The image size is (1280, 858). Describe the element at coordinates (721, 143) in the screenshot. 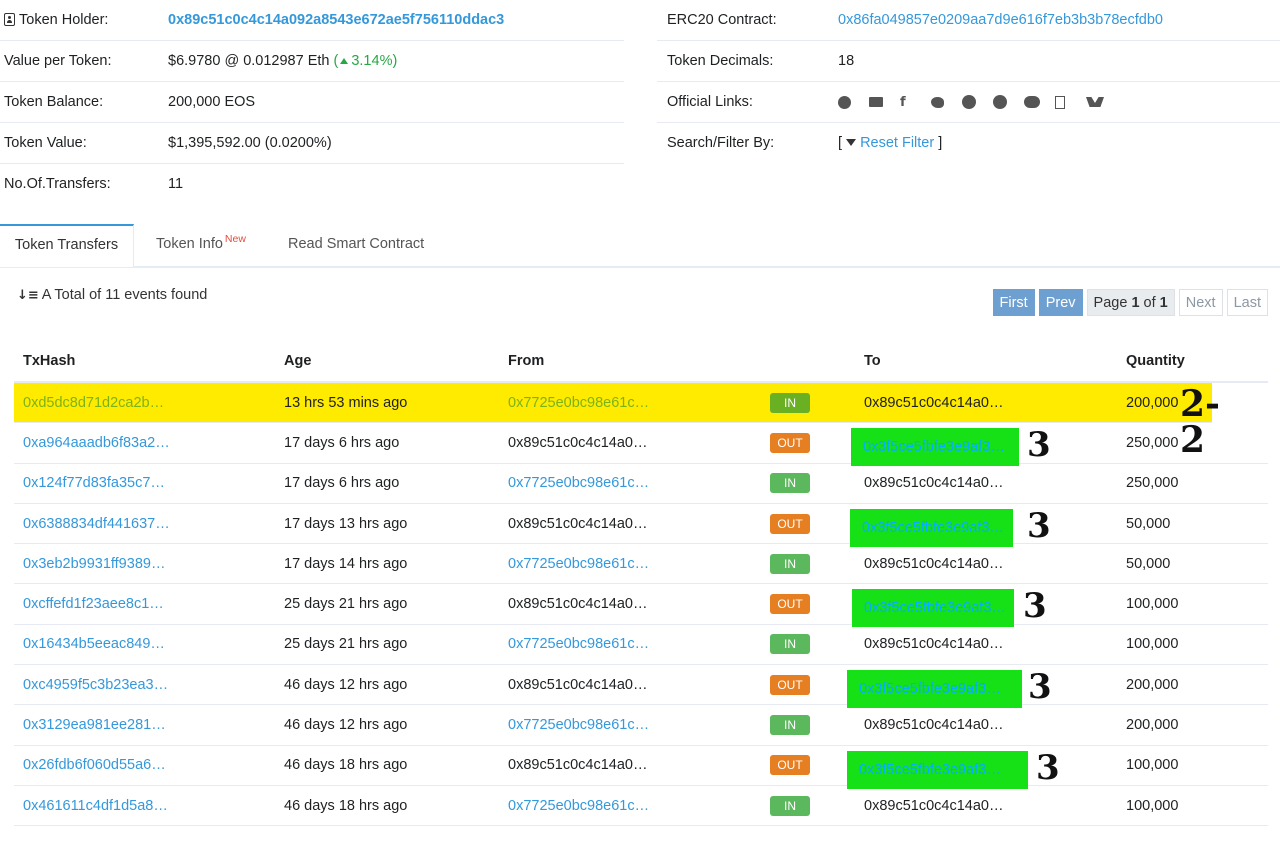

I see `filter-label: Search/Filter By:` at that location.